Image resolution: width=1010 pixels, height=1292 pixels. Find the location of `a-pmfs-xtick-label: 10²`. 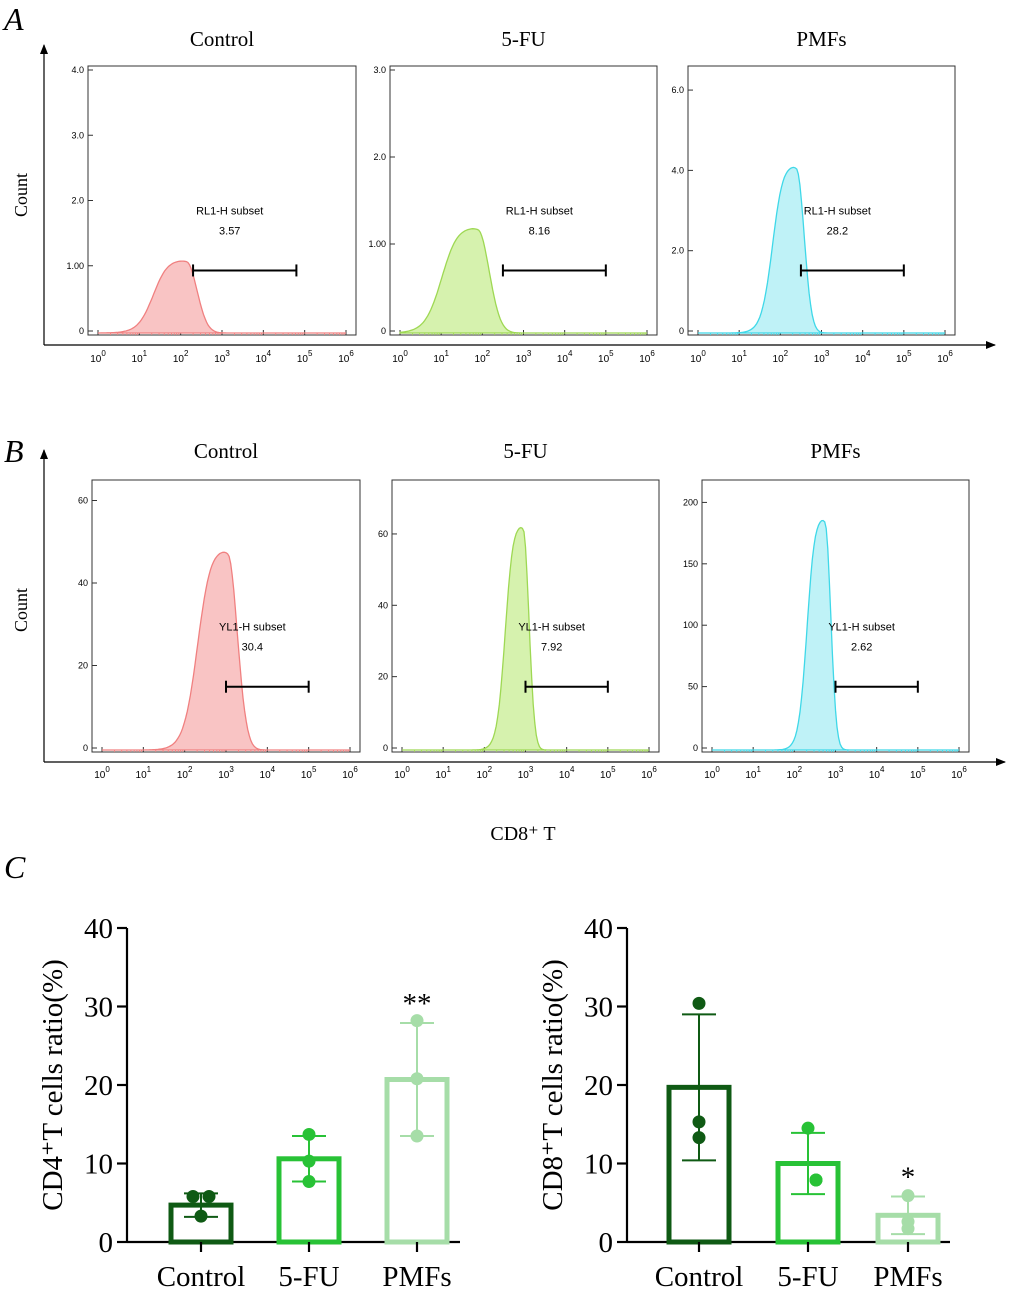

a-pmfs-xtick-label: 10² is located at coordinates (781, 357).